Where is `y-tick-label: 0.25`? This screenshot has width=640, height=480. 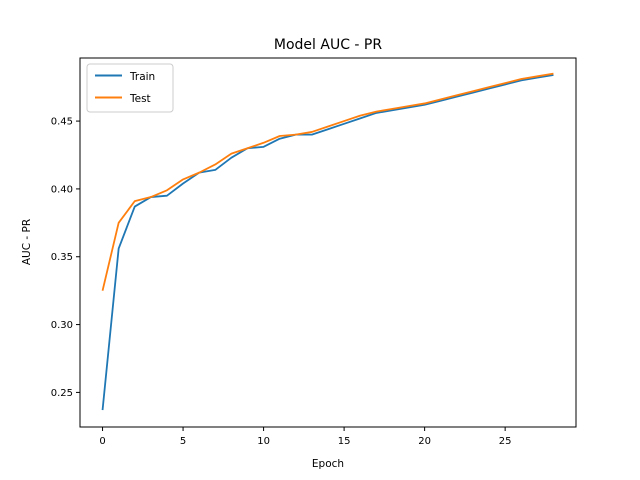 y-tick-label: 0.25 is located at coordinates (62, 393).